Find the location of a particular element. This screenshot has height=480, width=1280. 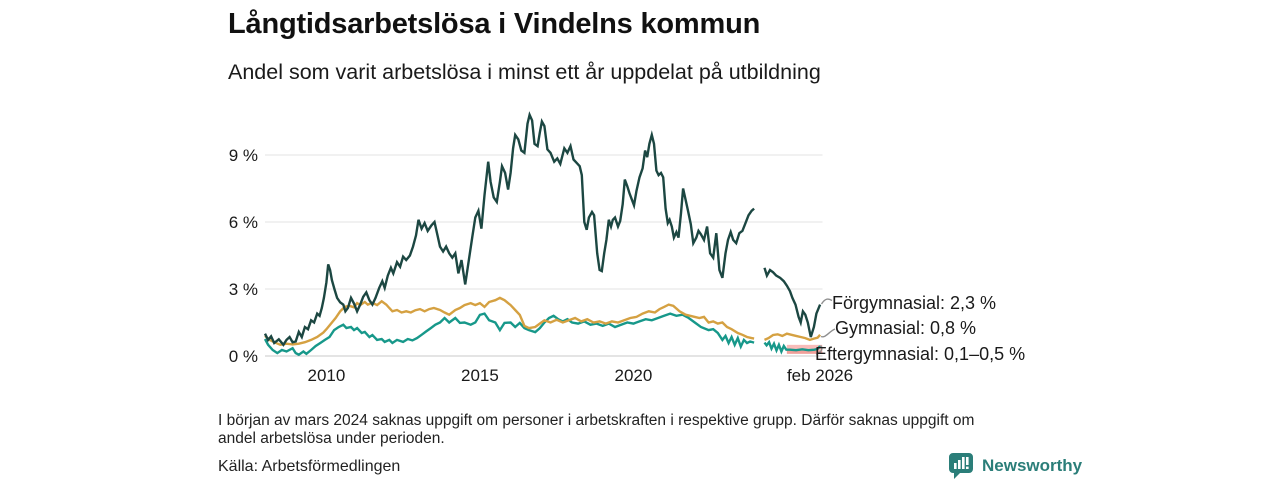

series-end-label-gymnasial: Gymnasial: 0,8 % is located at coordinates (906, 328).